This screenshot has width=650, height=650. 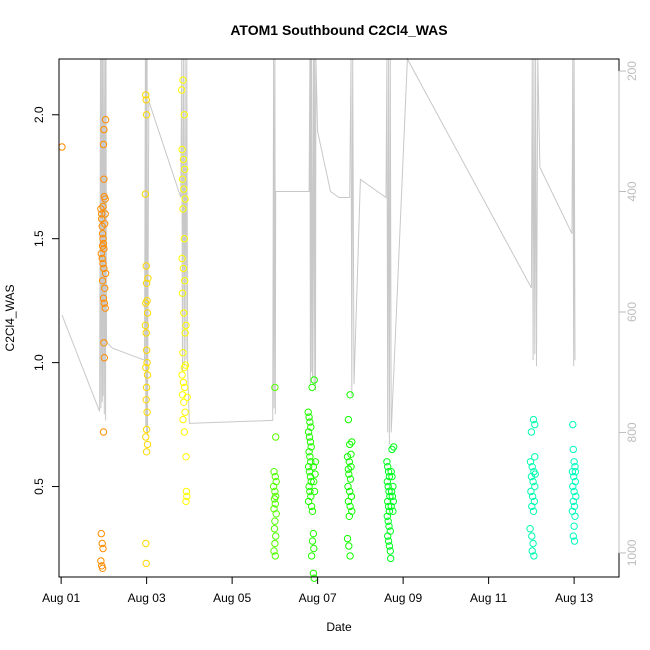 What do you see at coordinates (574, 598) in the screenshot?
I see `x-tick-label: Aug 13` at bounding box center [574, 598].